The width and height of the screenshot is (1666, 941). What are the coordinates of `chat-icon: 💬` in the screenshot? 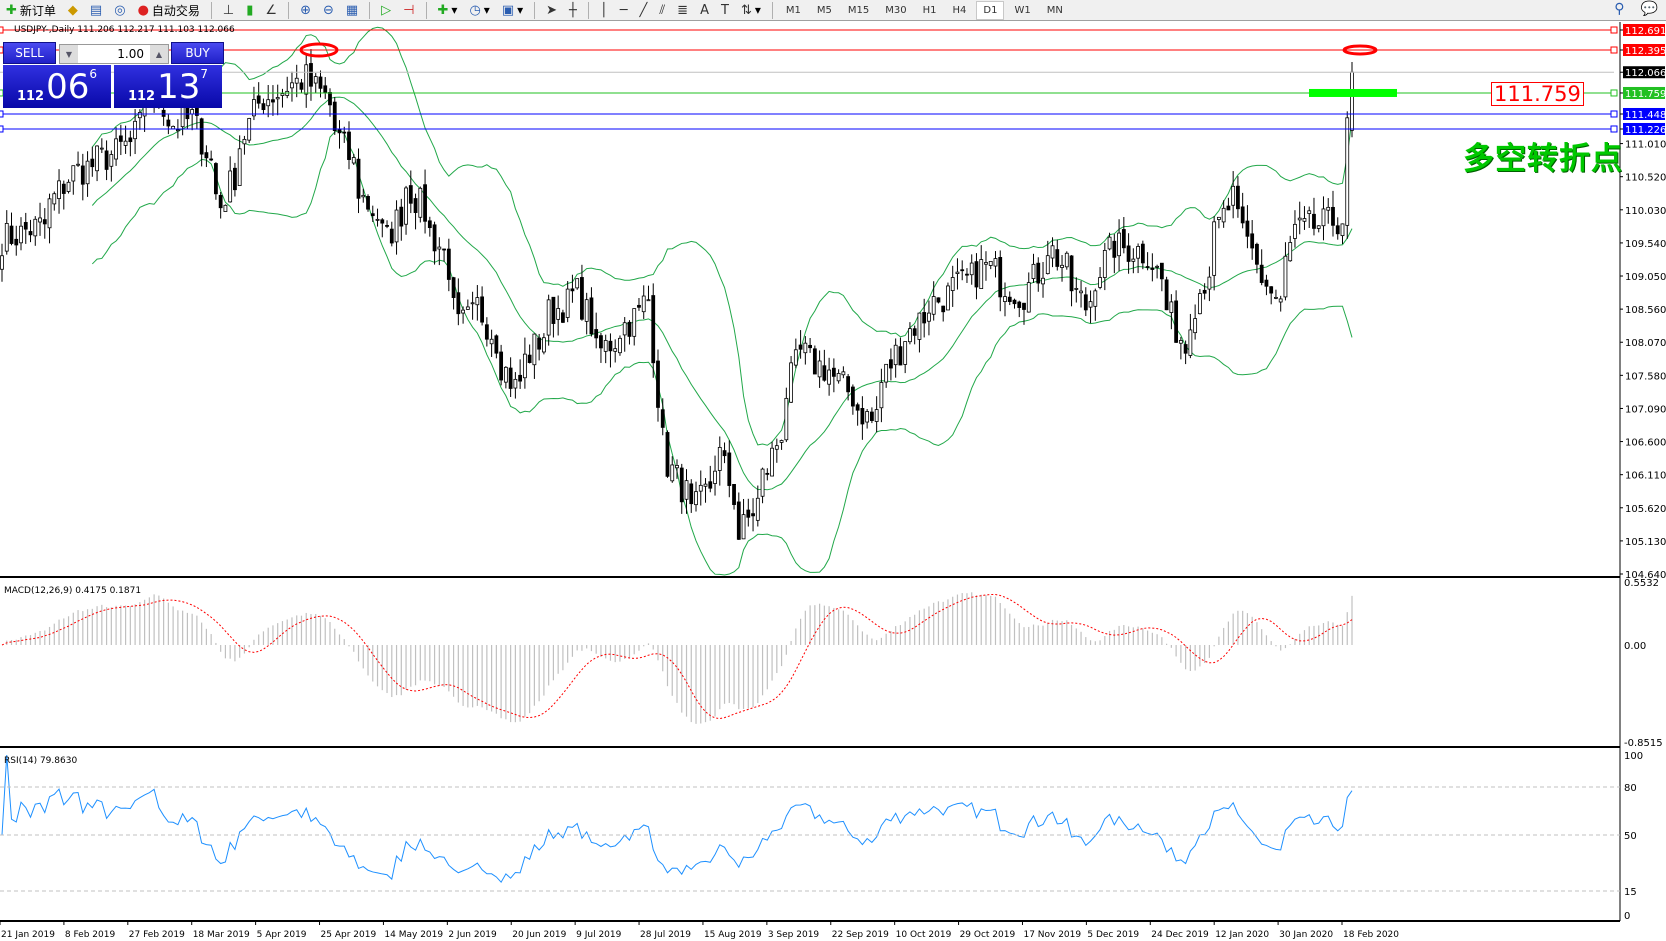 It's located at (1649, 9).